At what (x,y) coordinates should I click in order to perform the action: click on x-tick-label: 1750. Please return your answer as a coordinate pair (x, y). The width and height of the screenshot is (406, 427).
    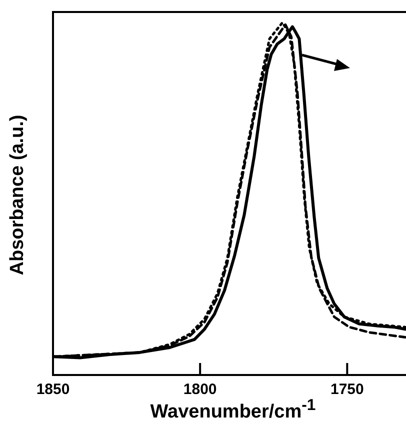
    Looking at the image, I should click on (347, 389).